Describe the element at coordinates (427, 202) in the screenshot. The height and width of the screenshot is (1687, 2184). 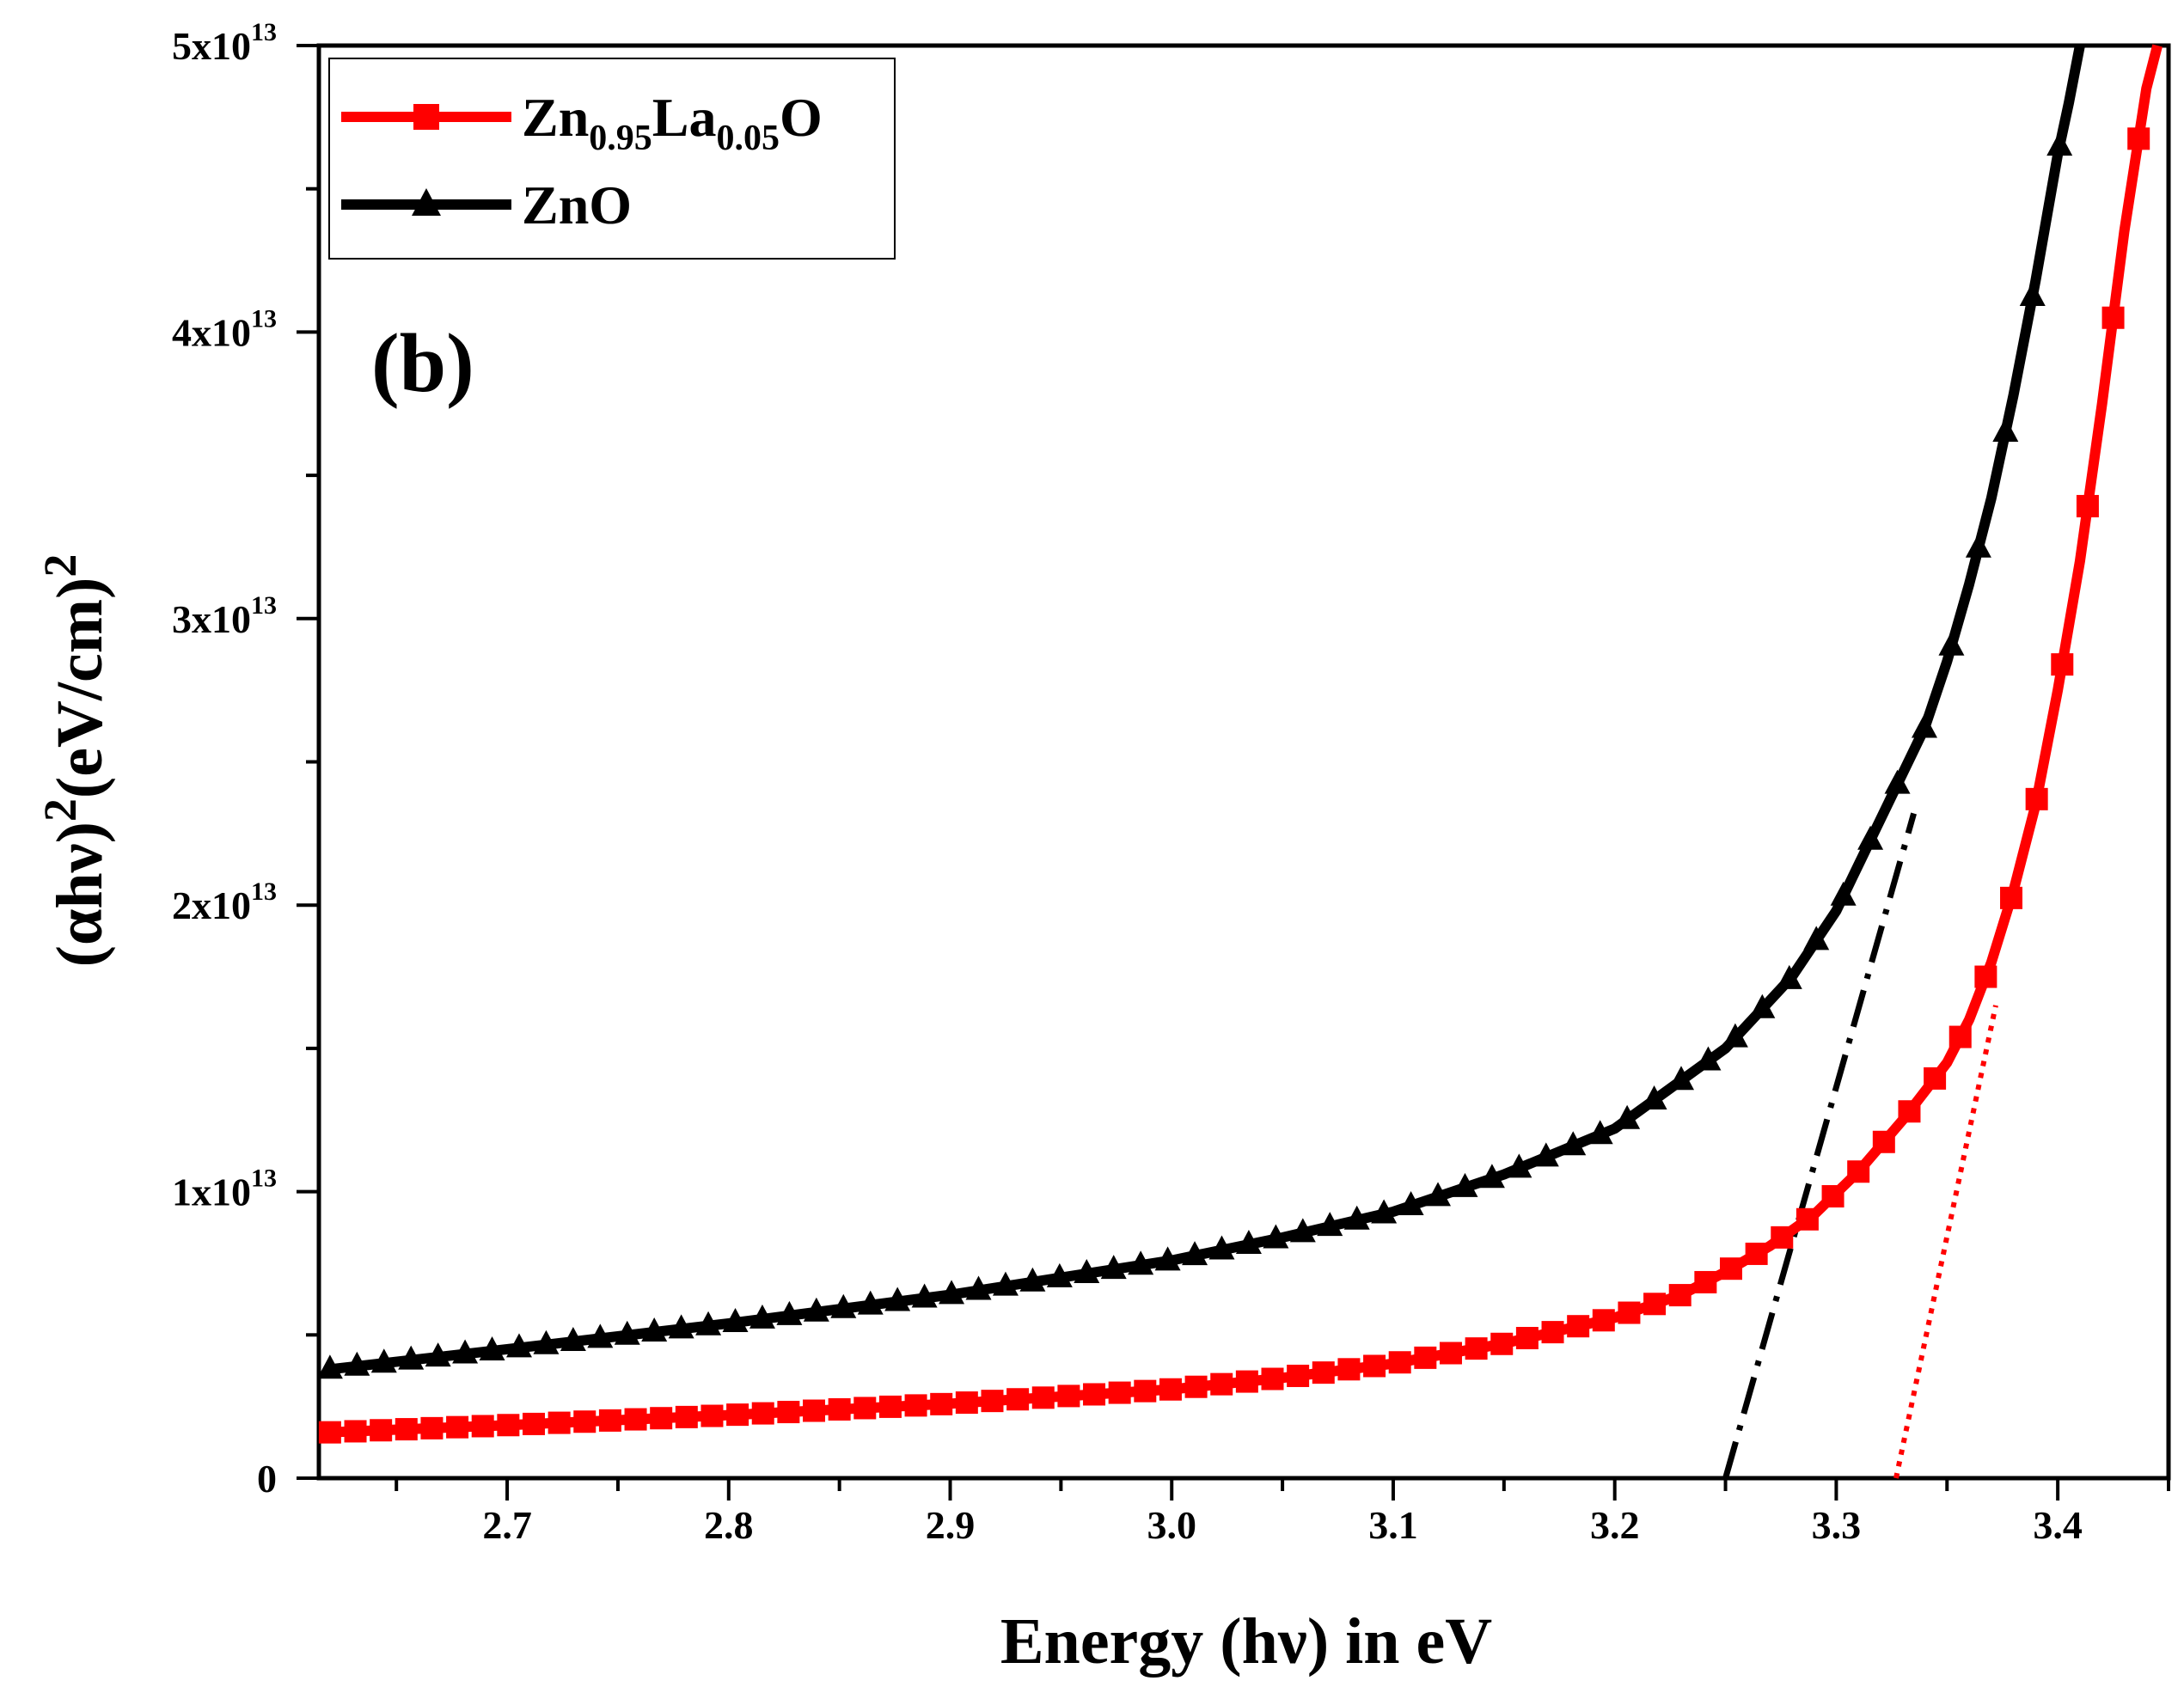
I see `legend-marker-triangle` at that location.